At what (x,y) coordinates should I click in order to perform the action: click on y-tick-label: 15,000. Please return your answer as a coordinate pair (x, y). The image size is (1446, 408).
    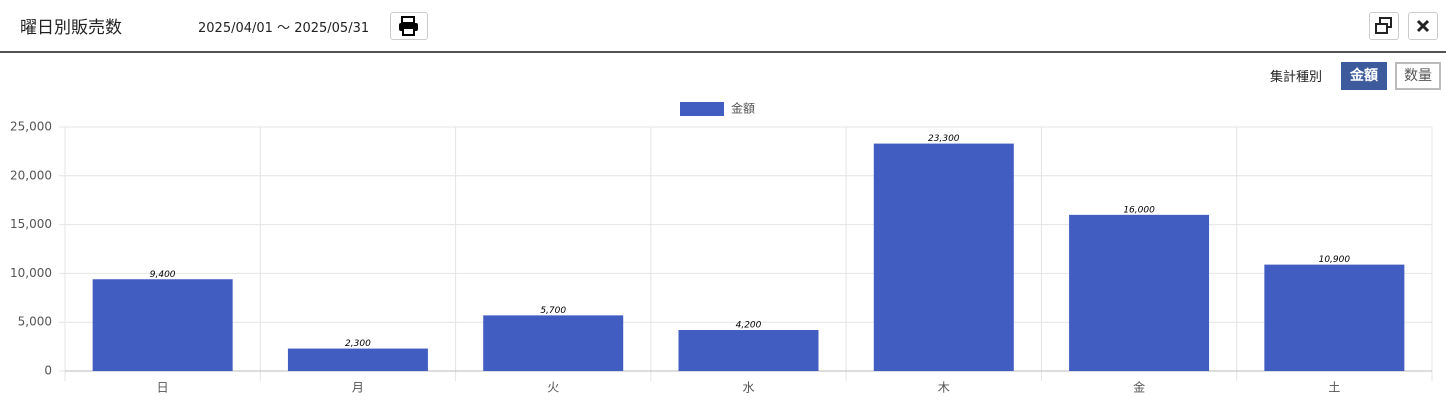
    Looking at the image, I should click on (31, 224).